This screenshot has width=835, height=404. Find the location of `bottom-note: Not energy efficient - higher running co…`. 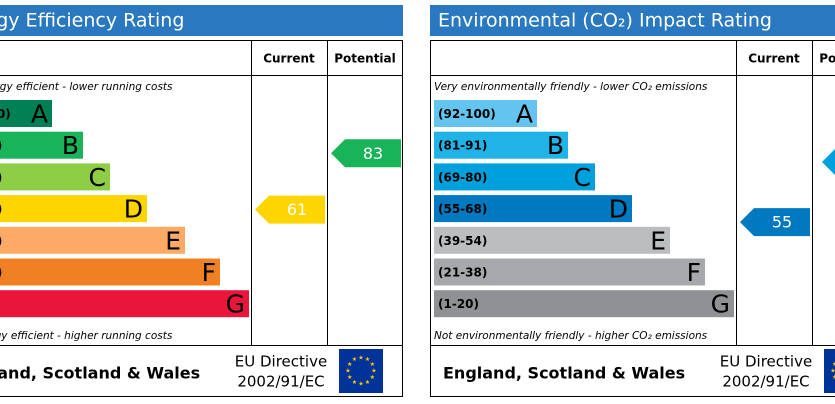

bottom-note: Not energy efficient - higher running co… is located at coordinates (86, 336).